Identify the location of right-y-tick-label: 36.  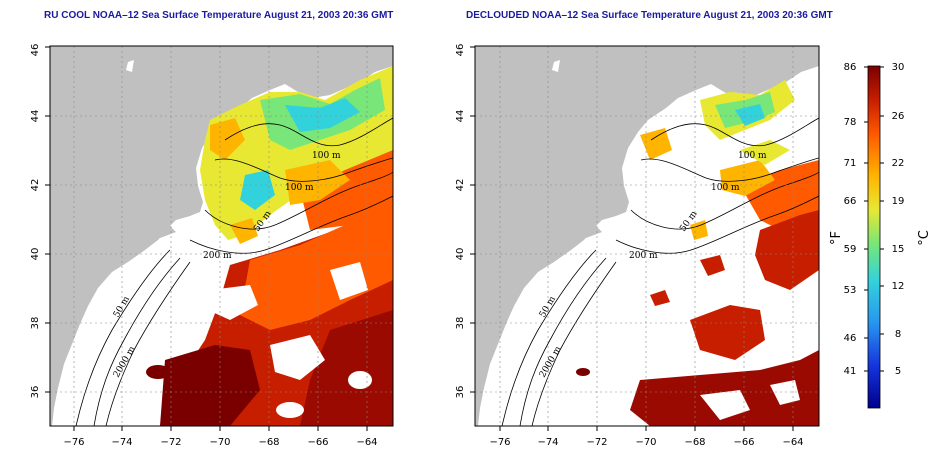
(460, 392).